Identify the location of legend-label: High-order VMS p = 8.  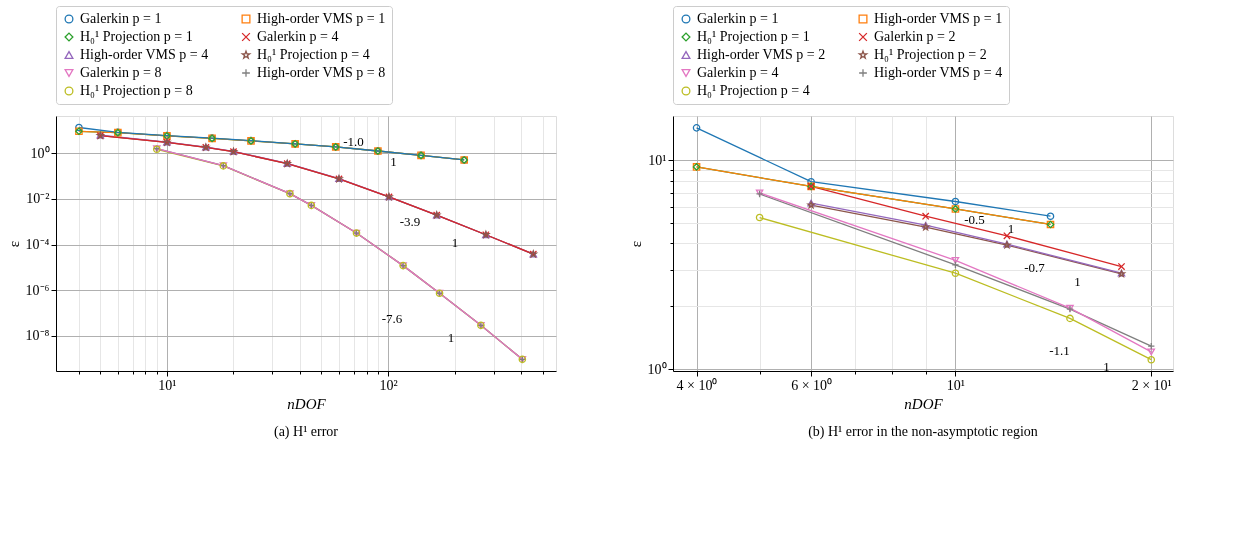
(321, 72).